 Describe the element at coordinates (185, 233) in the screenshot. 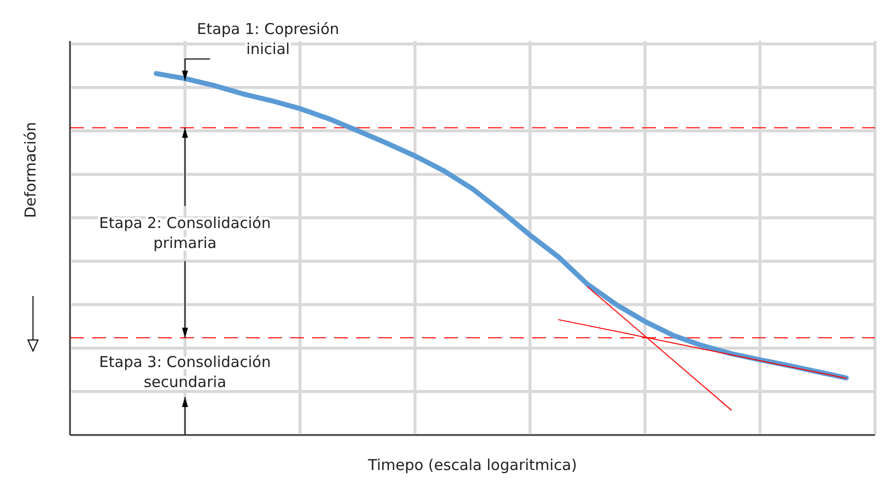

I see `annotation: Etapa 2: Consolidación primaria` at that location.